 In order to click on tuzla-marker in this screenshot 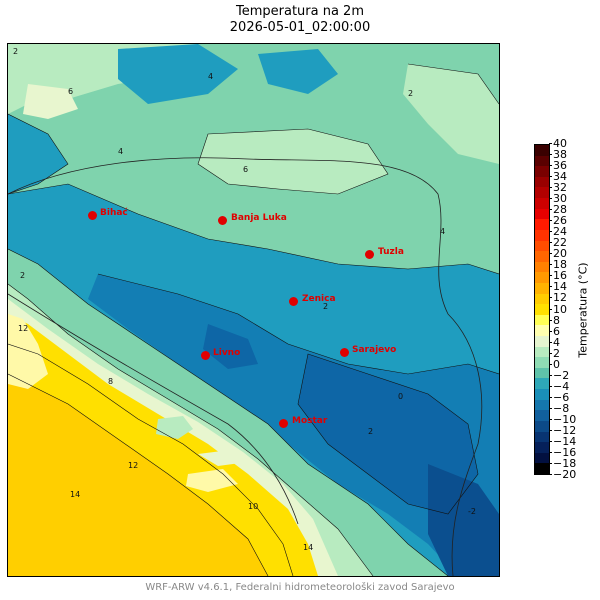, I will do `click(369, 254)`.